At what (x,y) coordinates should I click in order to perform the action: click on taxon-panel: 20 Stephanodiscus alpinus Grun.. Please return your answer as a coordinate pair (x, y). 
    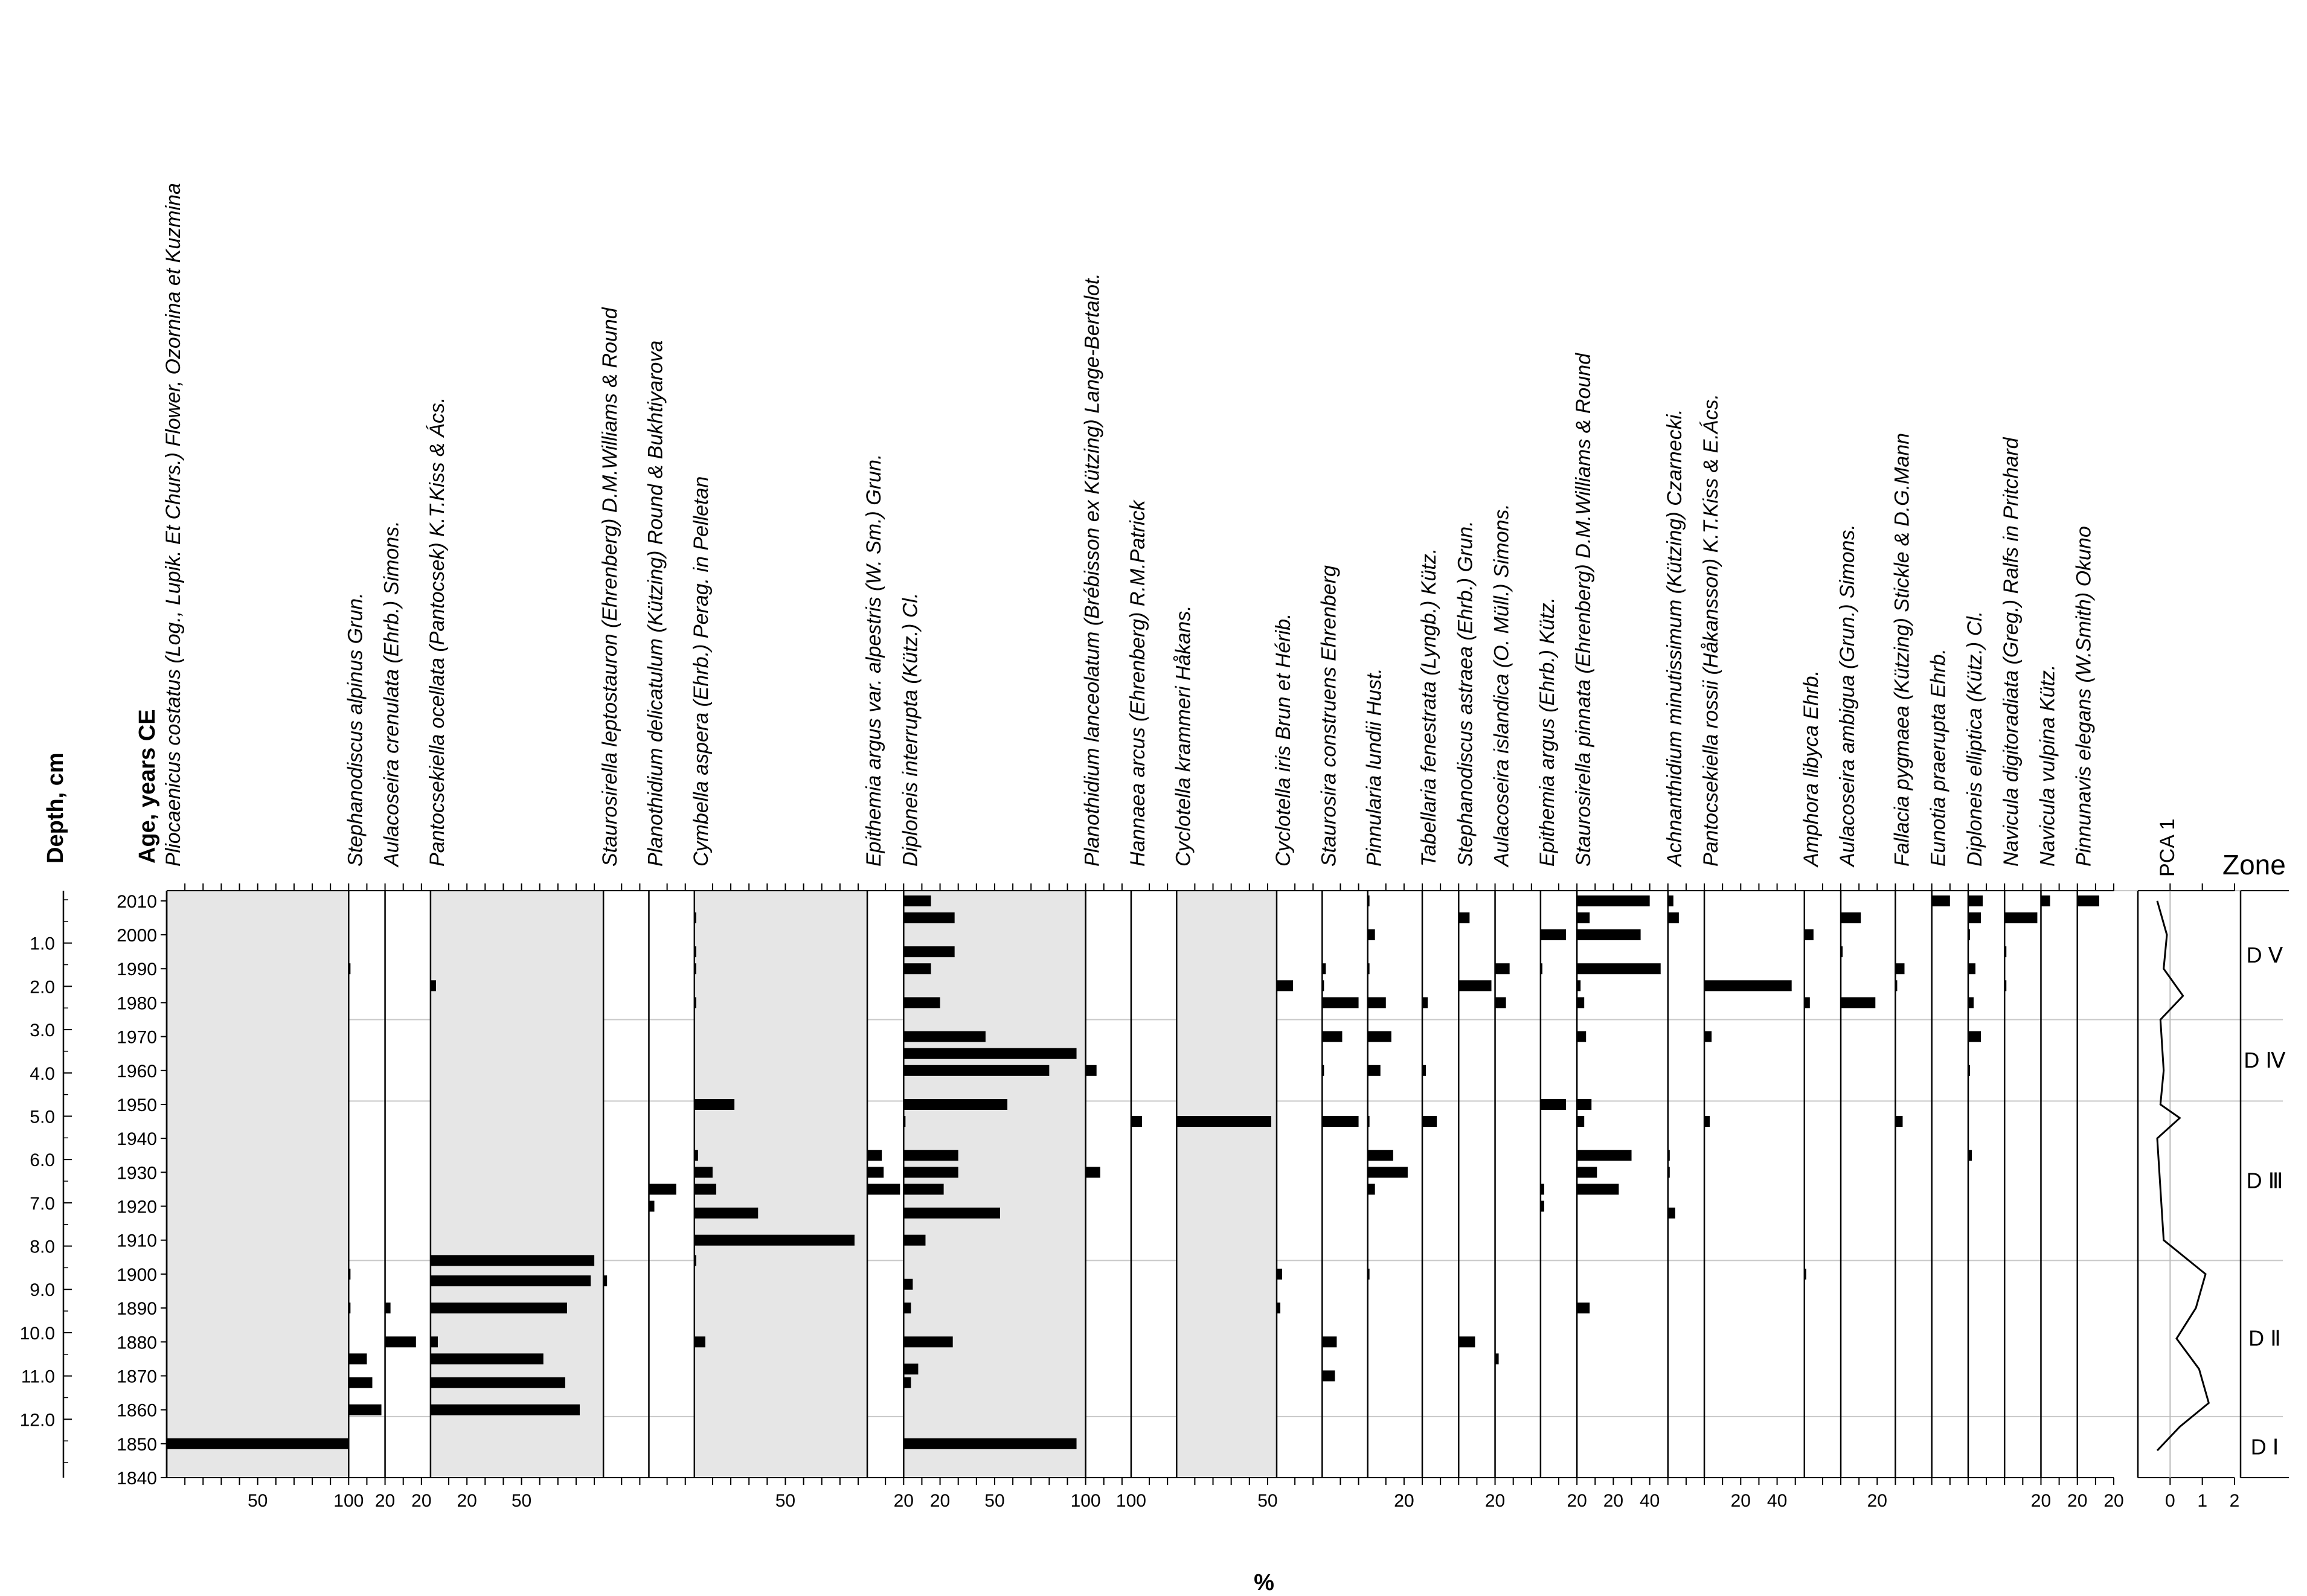
    Looking at the image, I should click on (369, 1051).